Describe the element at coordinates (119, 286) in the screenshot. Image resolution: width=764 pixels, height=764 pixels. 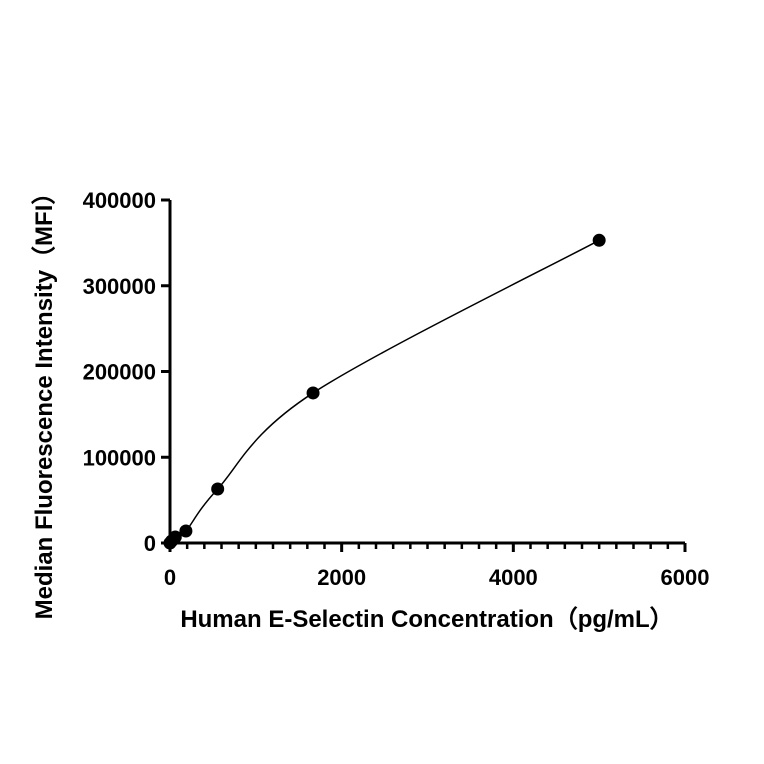
I see `y-tick-label: 300000` at that location.